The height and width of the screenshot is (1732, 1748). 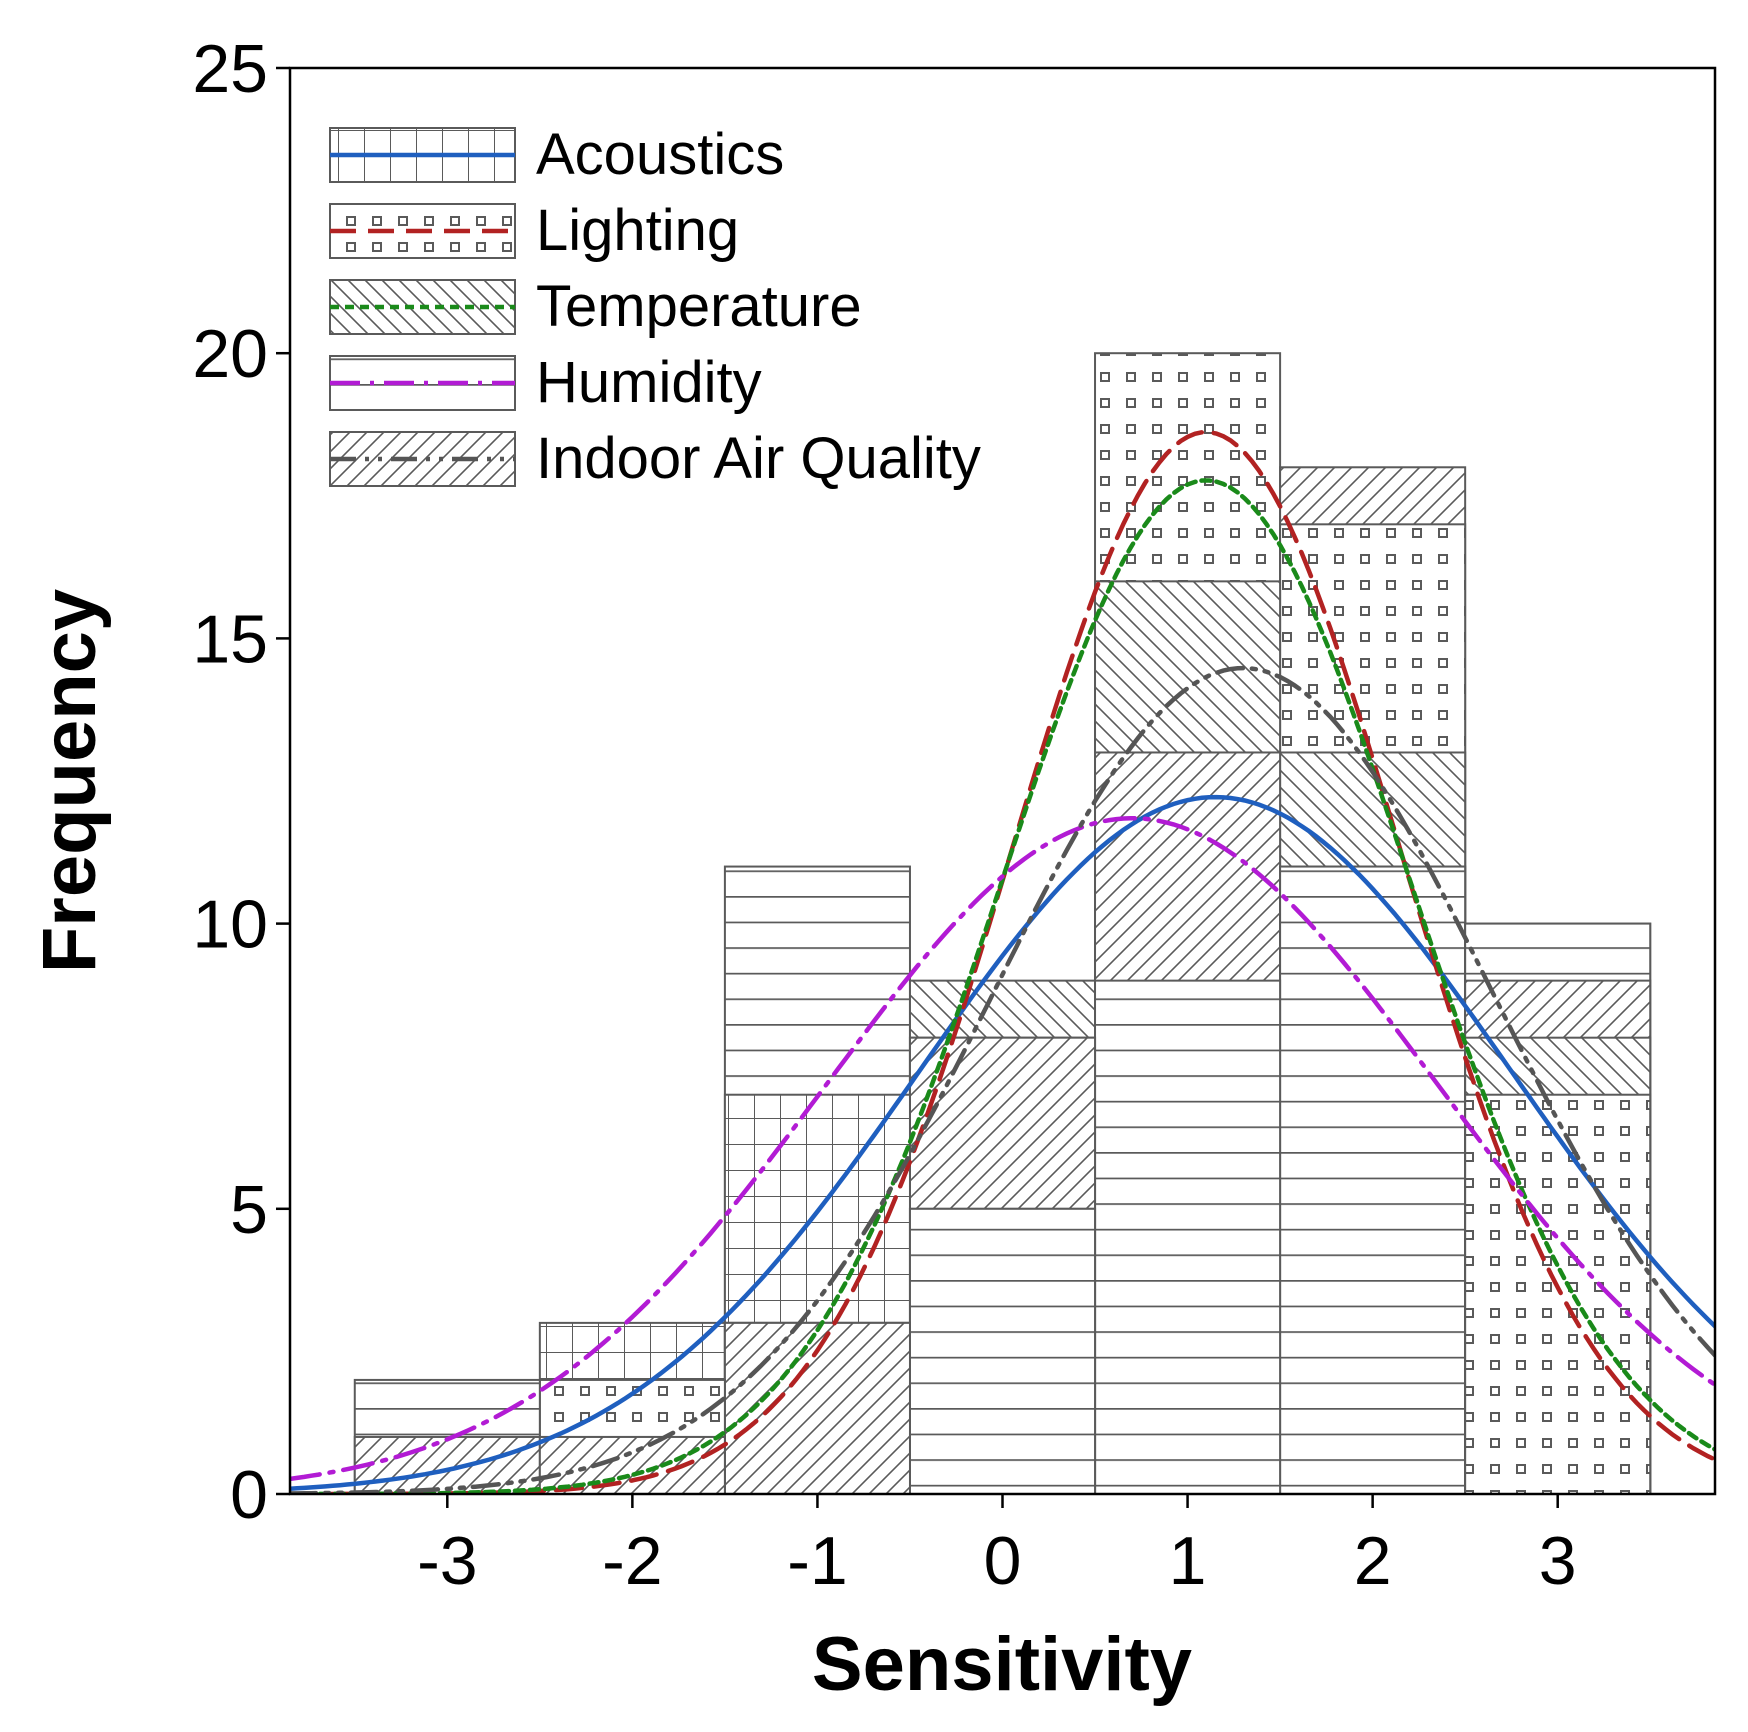 I want to click on legend-item-lighting: Lighting, so click(x=534, y=230).